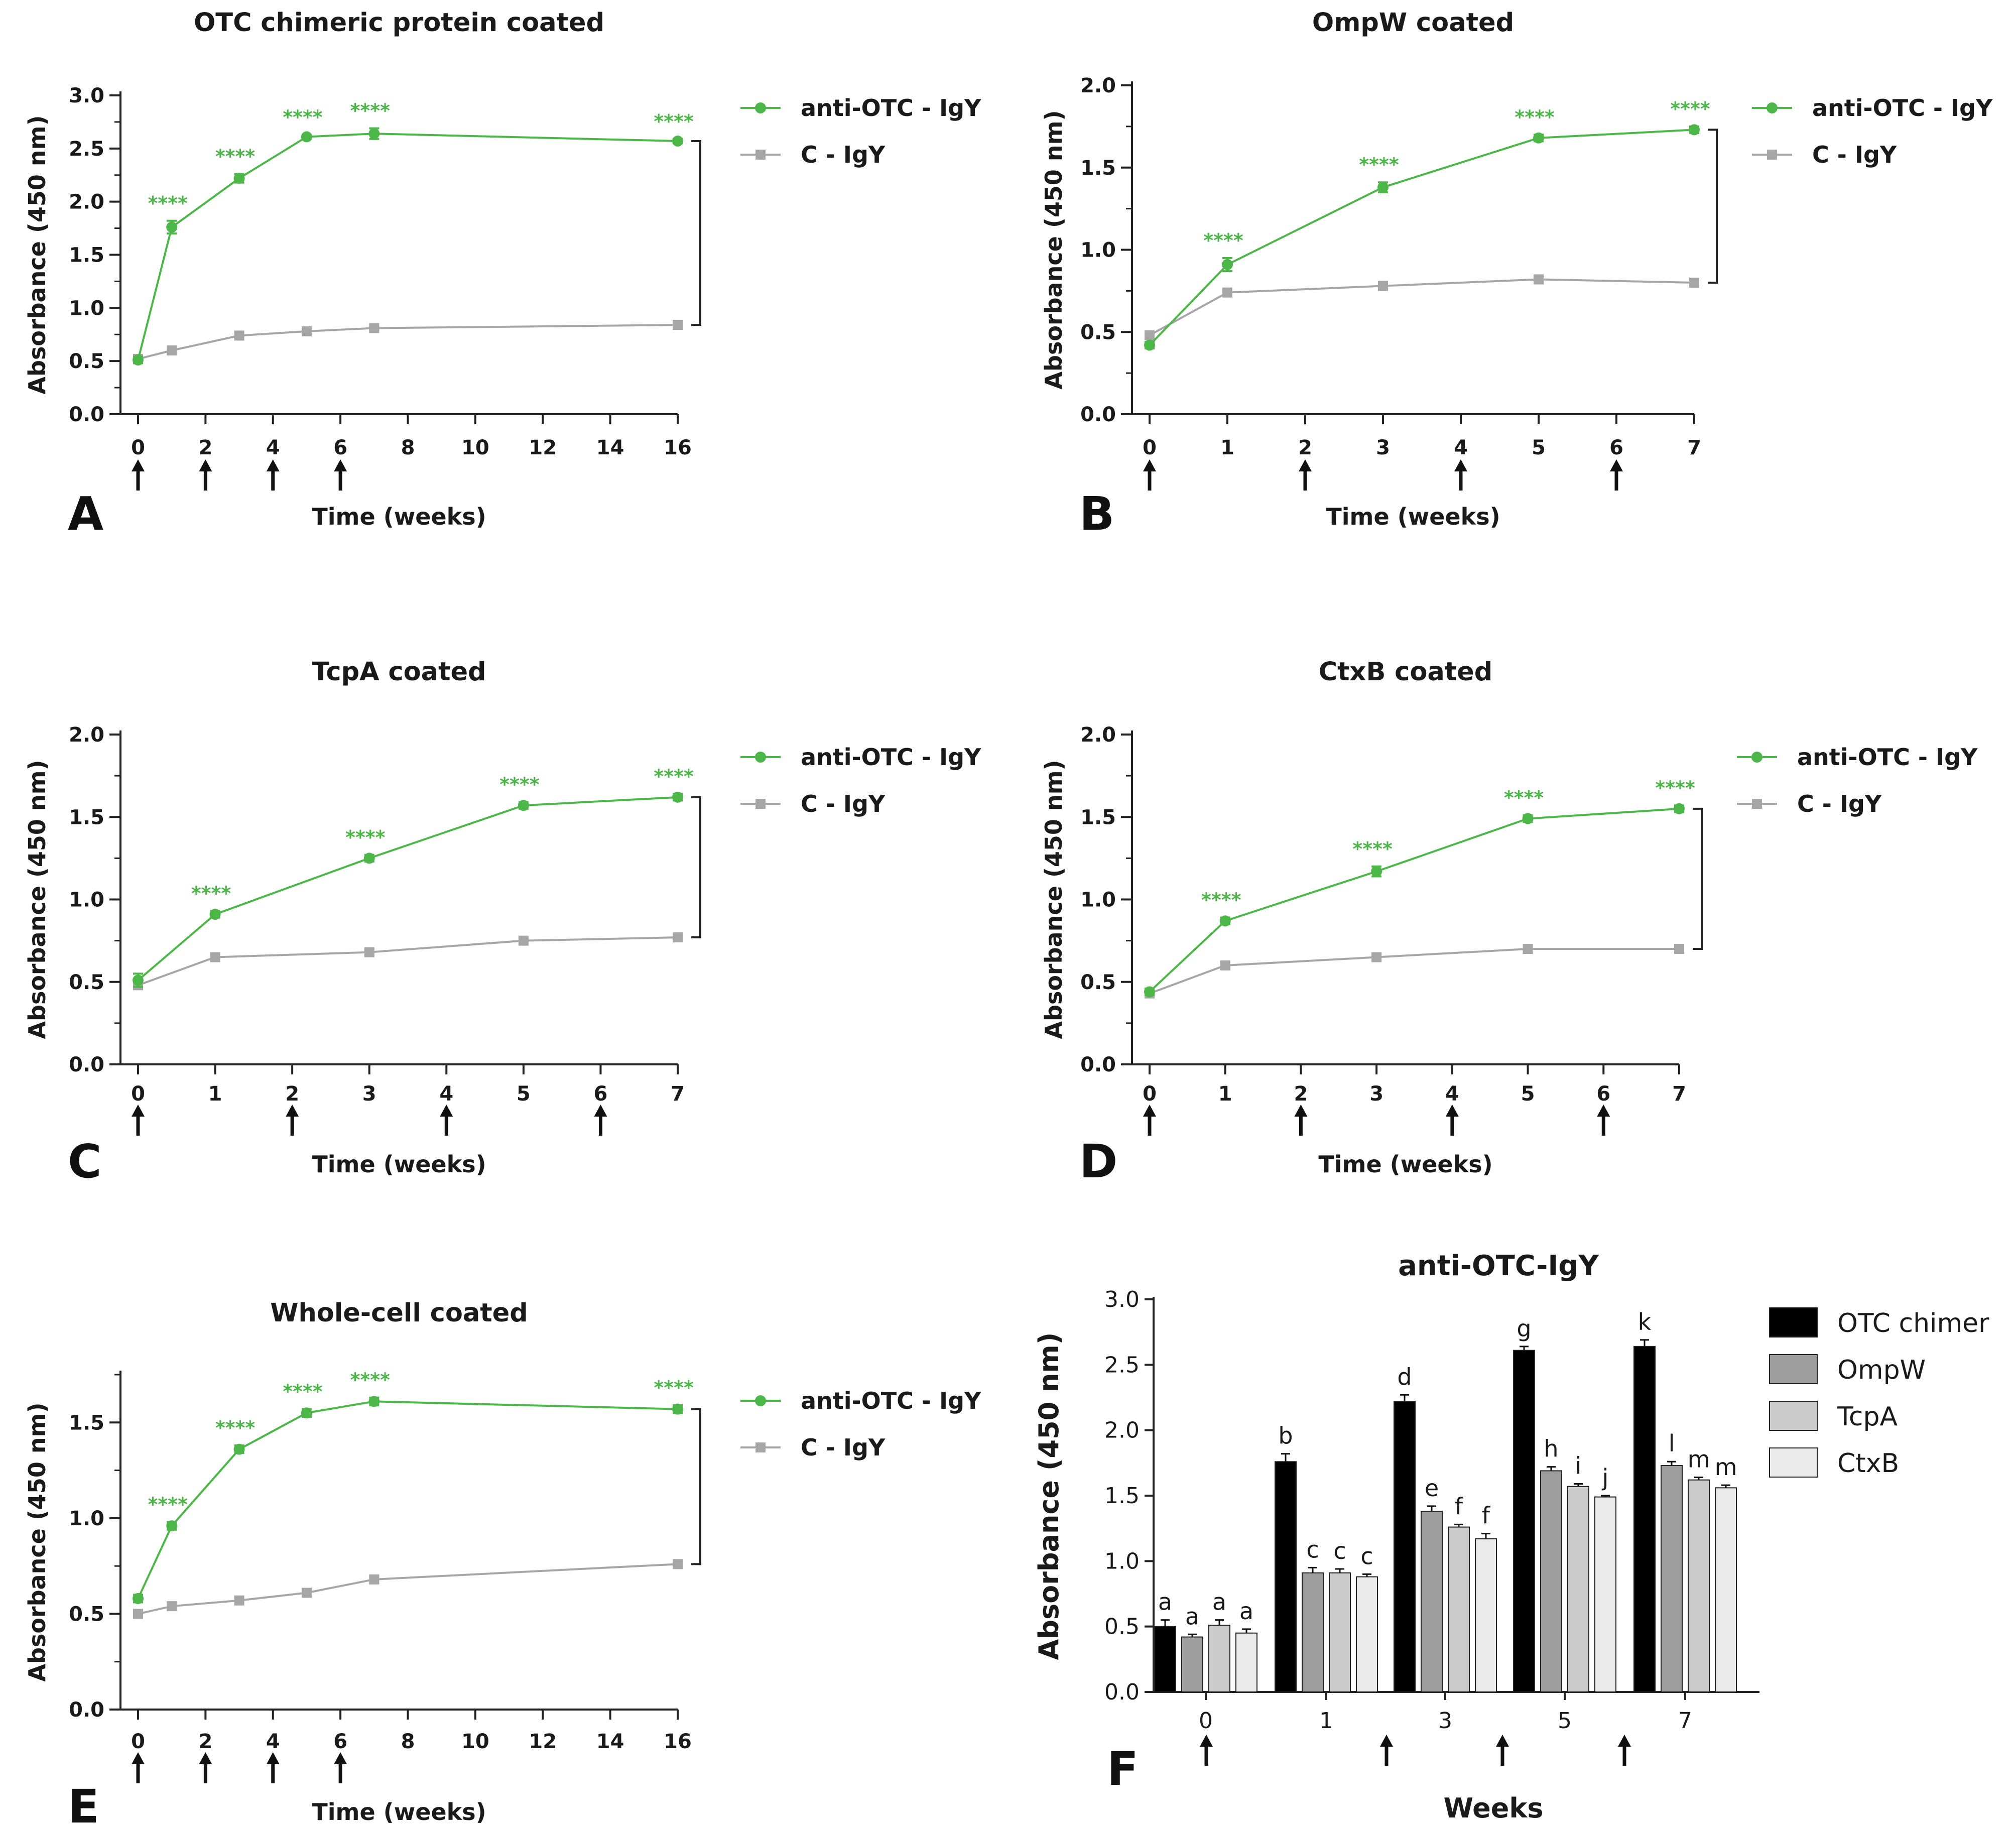 This screenshot has width=2016, height=1824. I want to click on y-tick-label: 2.5, so click(86, 149).